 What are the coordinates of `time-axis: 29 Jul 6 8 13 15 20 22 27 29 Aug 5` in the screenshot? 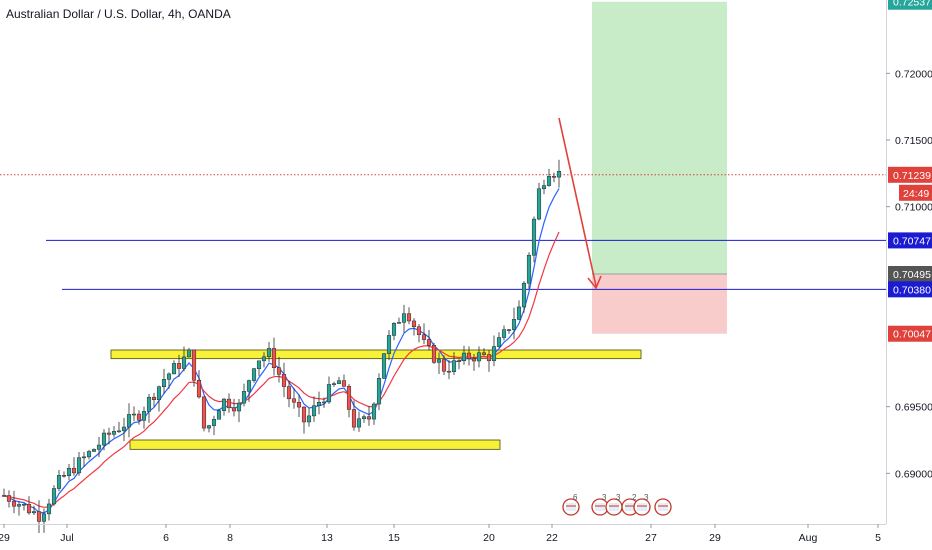 It's located at (440, 534).